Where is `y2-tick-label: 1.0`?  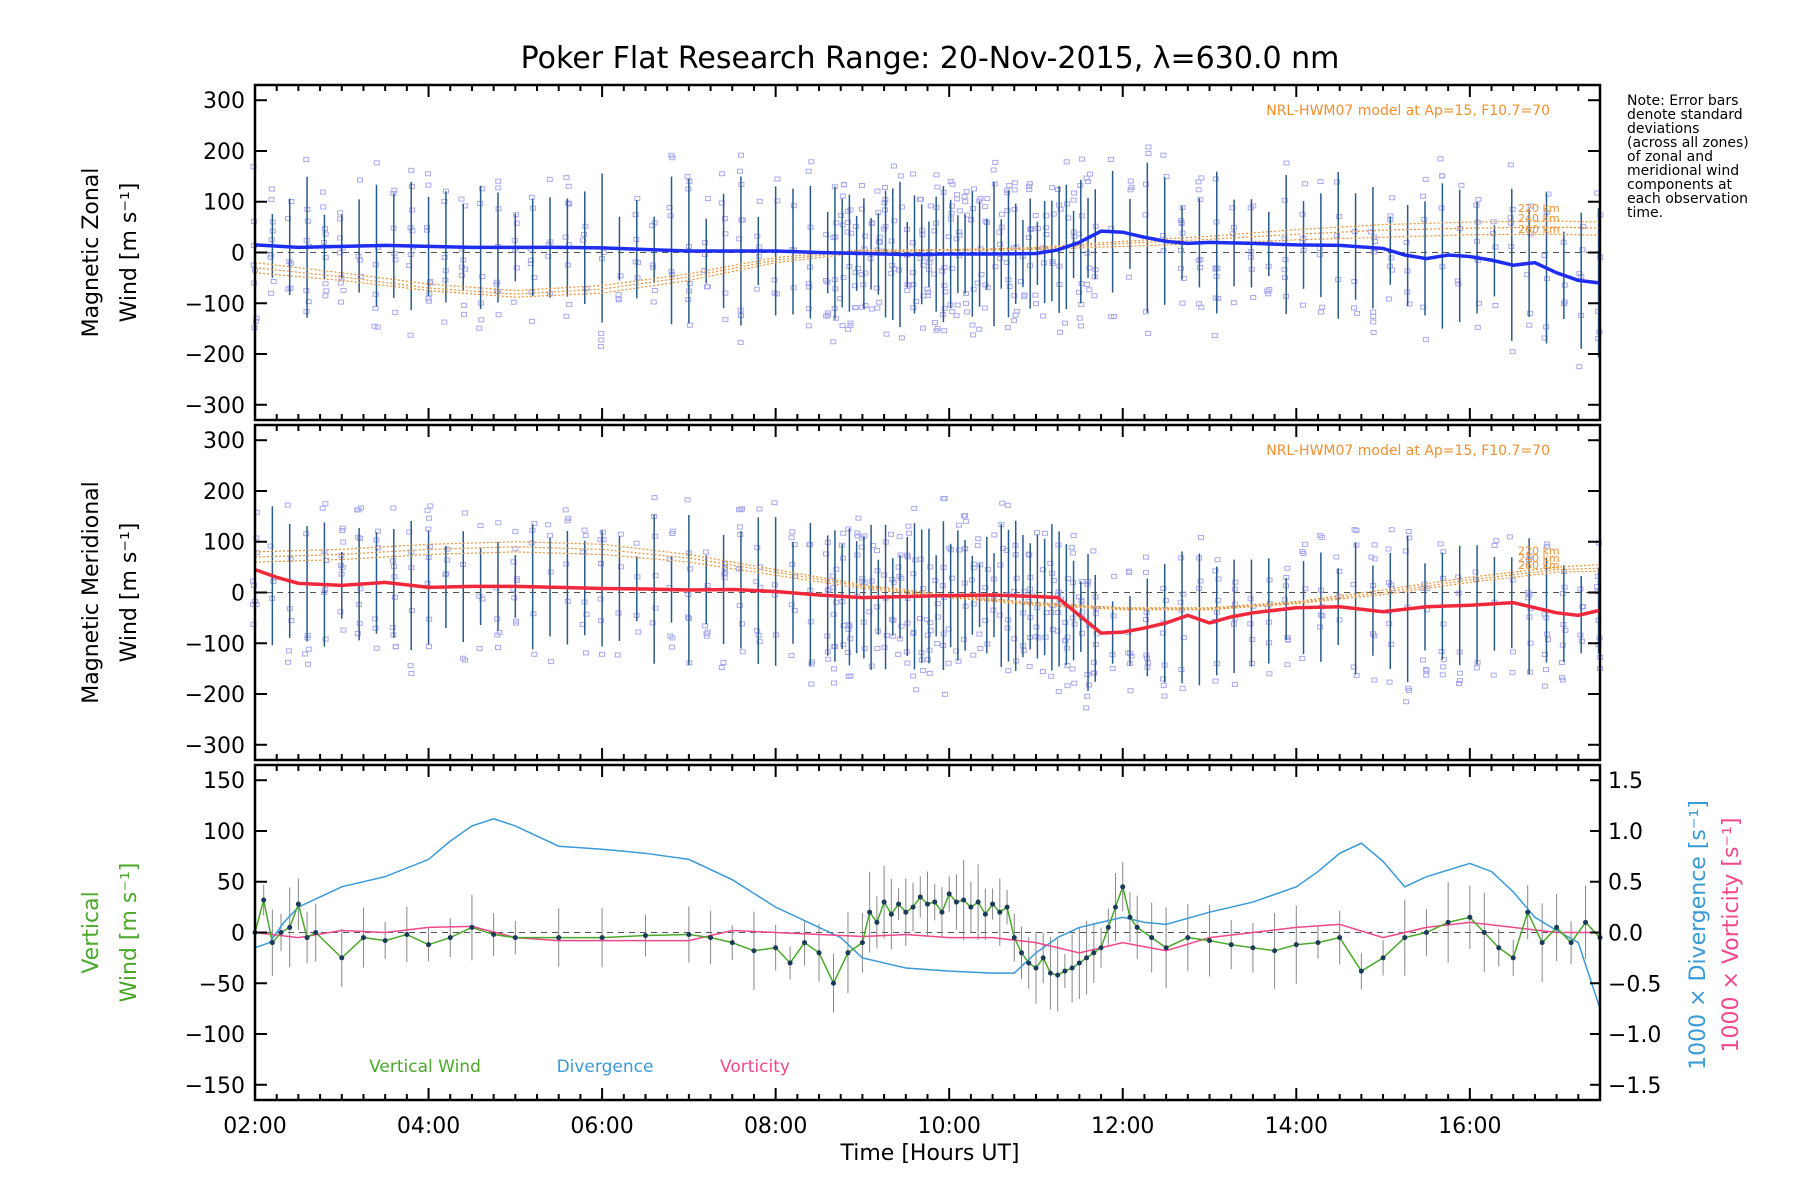
y2-tick-label: 1.0 is located at coordinates (1625, 832).